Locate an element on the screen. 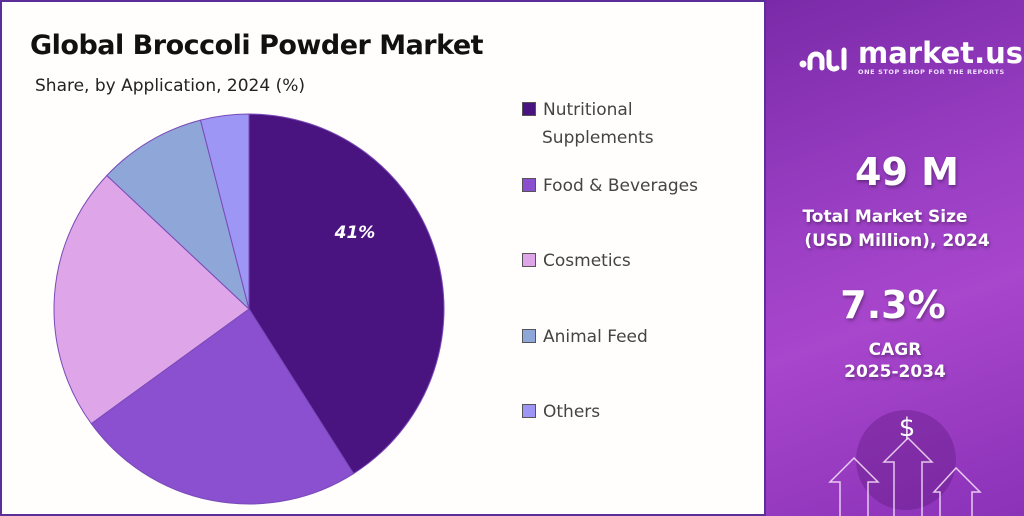  pie-slice-cosmetics is located at coordinates (151, 299).